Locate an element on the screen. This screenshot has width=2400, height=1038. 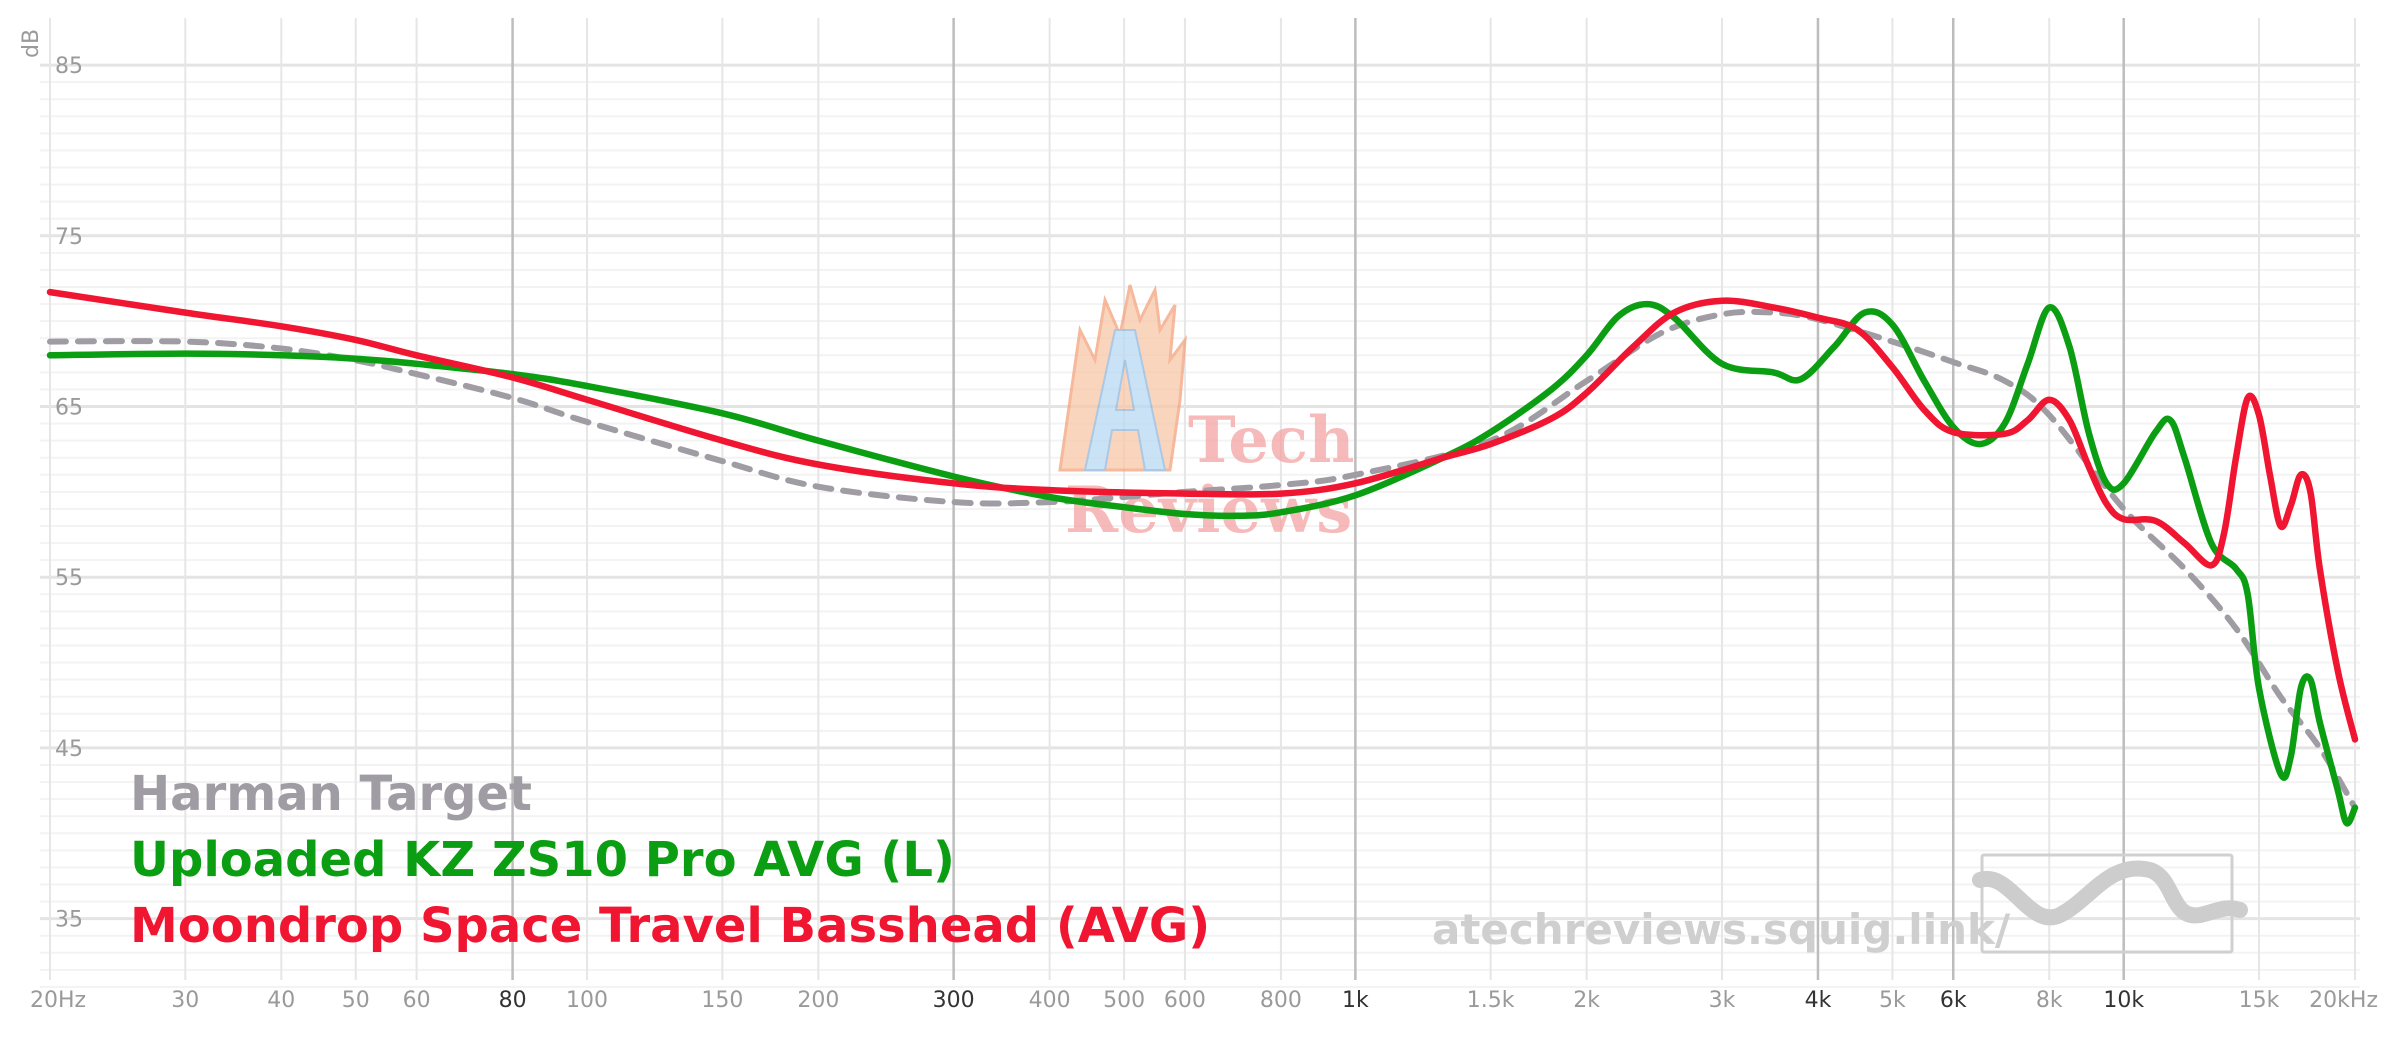
y-tick-label: 85 is located at coordinates (69, 66).